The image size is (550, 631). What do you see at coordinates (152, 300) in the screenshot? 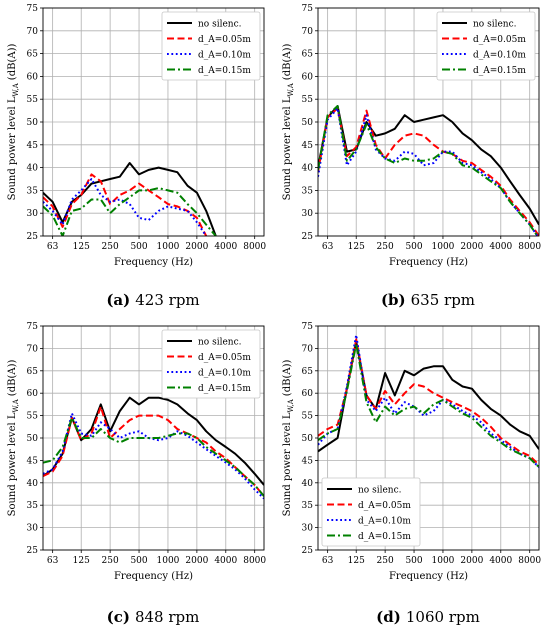
I see `panel-caption: (a) 423 rpm` at bounding box center [152, 300].